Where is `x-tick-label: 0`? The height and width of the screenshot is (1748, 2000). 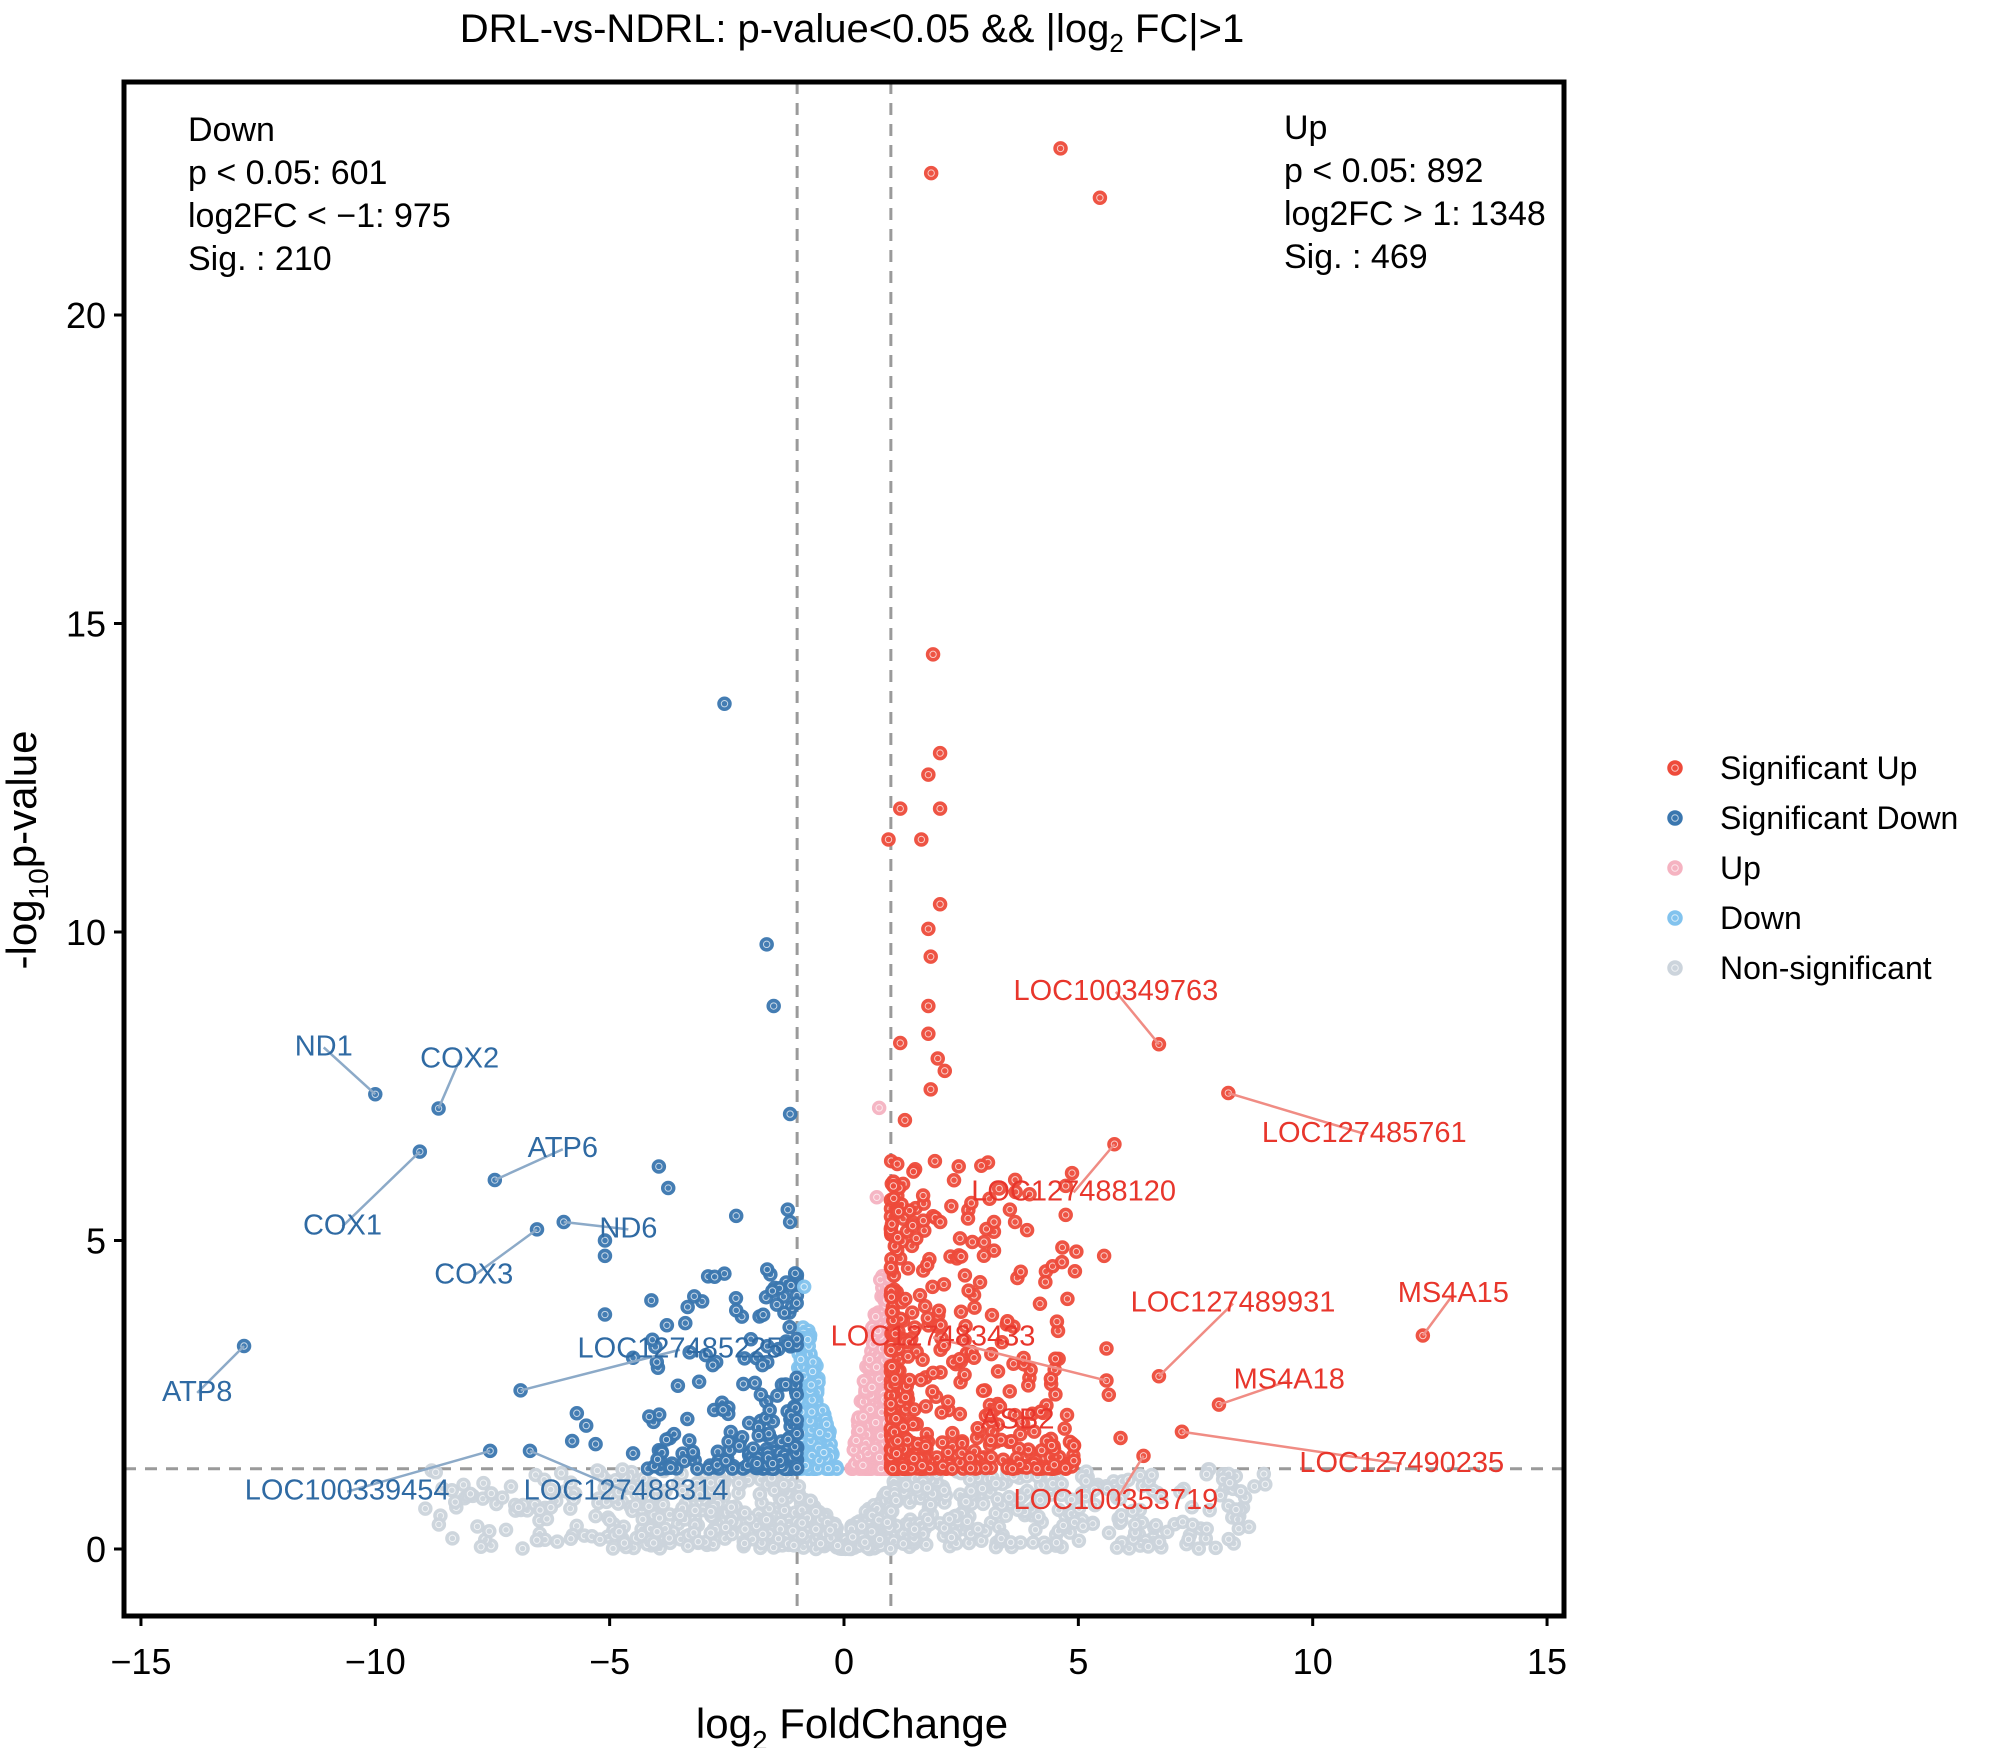 x-tick-label: 0 is located at coordinates (844, 1661).